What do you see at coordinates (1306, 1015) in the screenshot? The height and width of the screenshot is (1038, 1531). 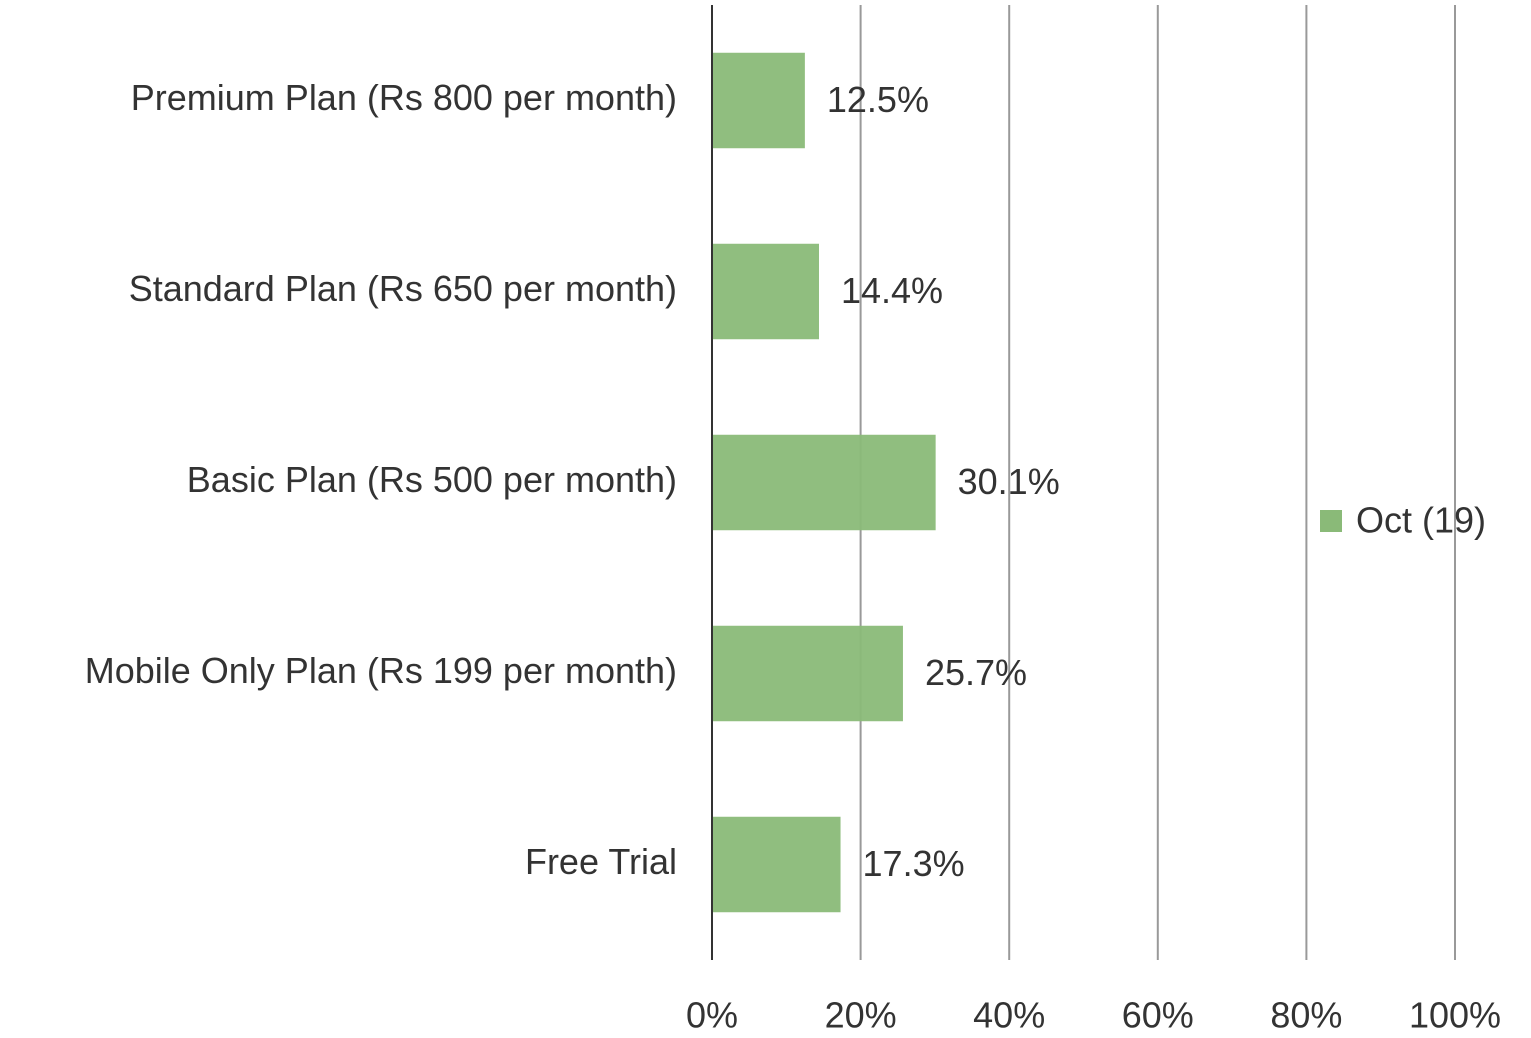 I see `x-tick-label: 80%` at bounding box center [1306, 1015].